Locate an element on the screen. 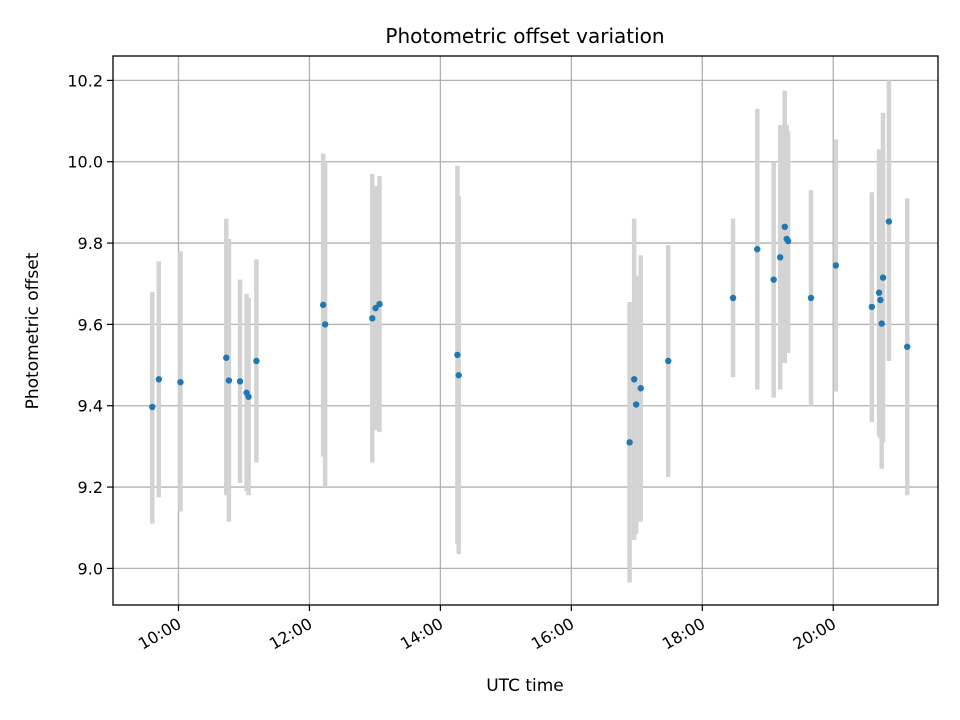 This screenshot has width=960, height=720. y-tick-label: 9.4 is located at coordinates (90, 406).